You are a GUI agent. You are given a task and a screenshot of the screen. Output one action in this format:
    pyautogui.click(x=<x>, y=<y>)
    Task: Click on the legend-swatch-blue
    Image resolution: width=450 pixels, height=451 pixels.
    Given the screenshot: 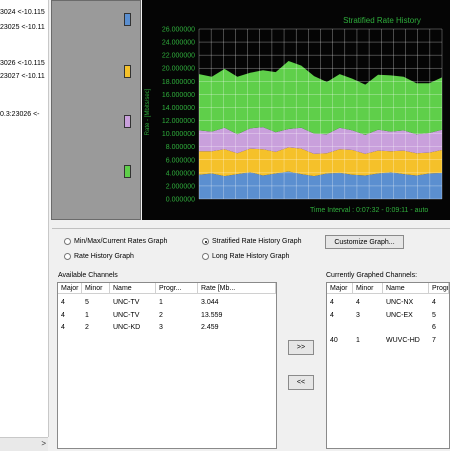 What is the action you would take?
    pyautogui.click(x=127, y=19)
    